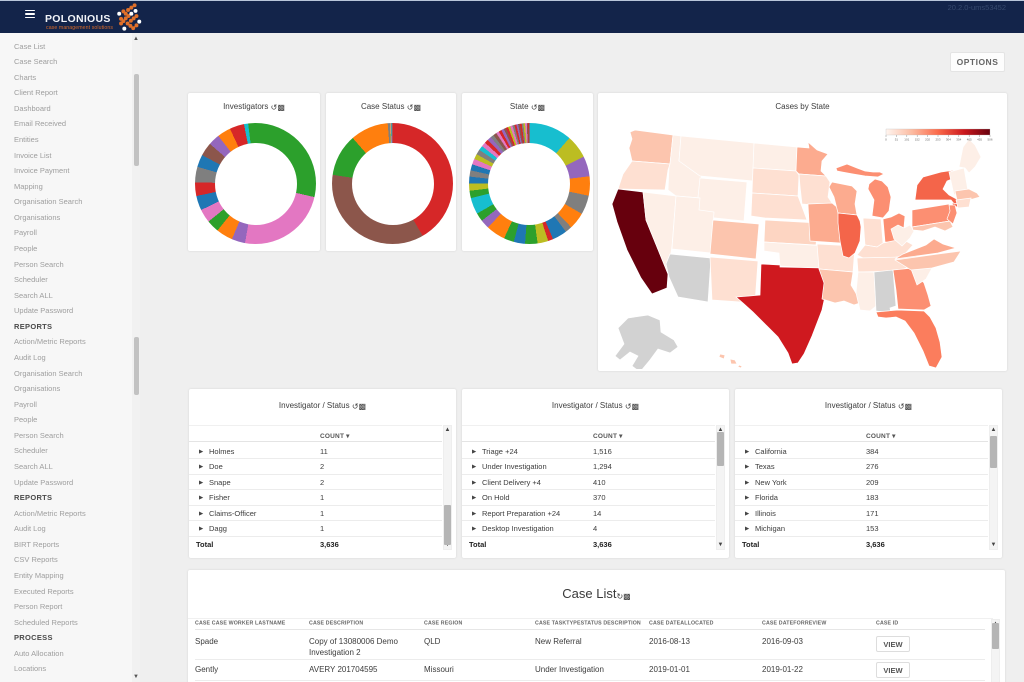 This screenshot has height=682, width=1024. What do you see at coordinates (948, 140) in the screenshot?
I see `svg-text: 304` at bounding box center [948, 140].